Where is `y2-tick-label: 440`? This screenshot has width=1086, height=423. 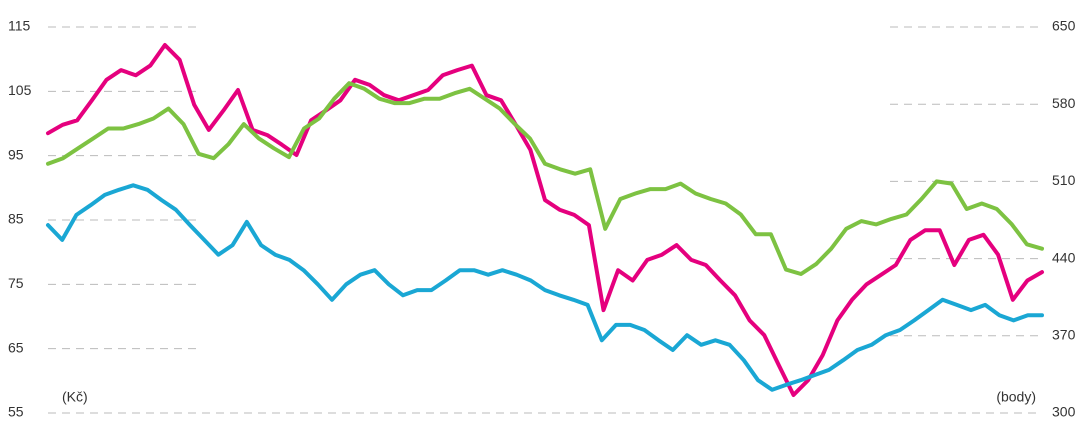
y2-tick-label: 440 is located at coordinates (1064, 257).